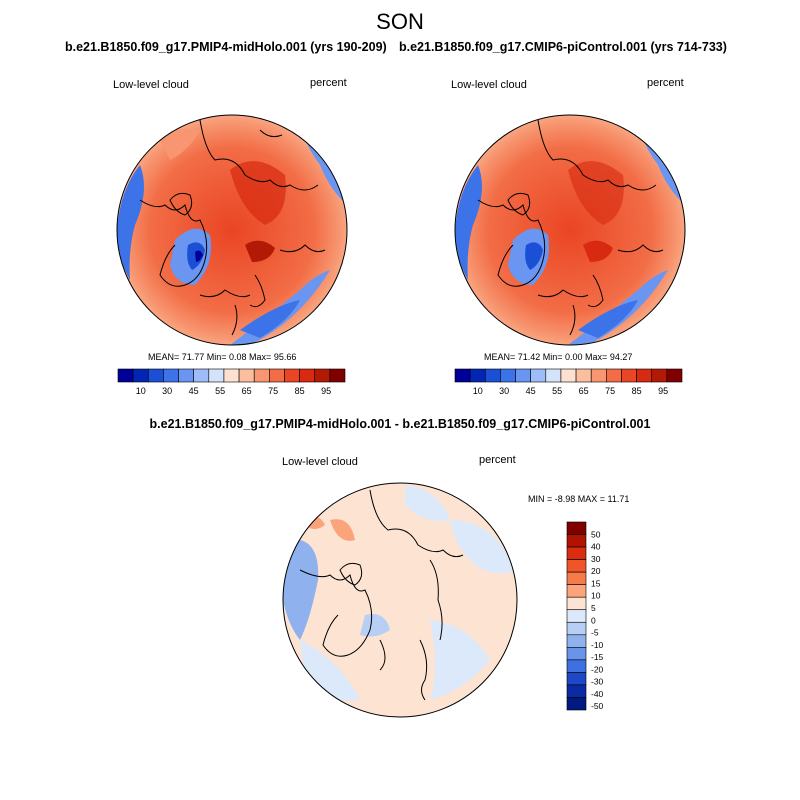 This screenshot has height=800, width=800. I want to click on right-colorbar-tick-label: 75, so click(610, 391).